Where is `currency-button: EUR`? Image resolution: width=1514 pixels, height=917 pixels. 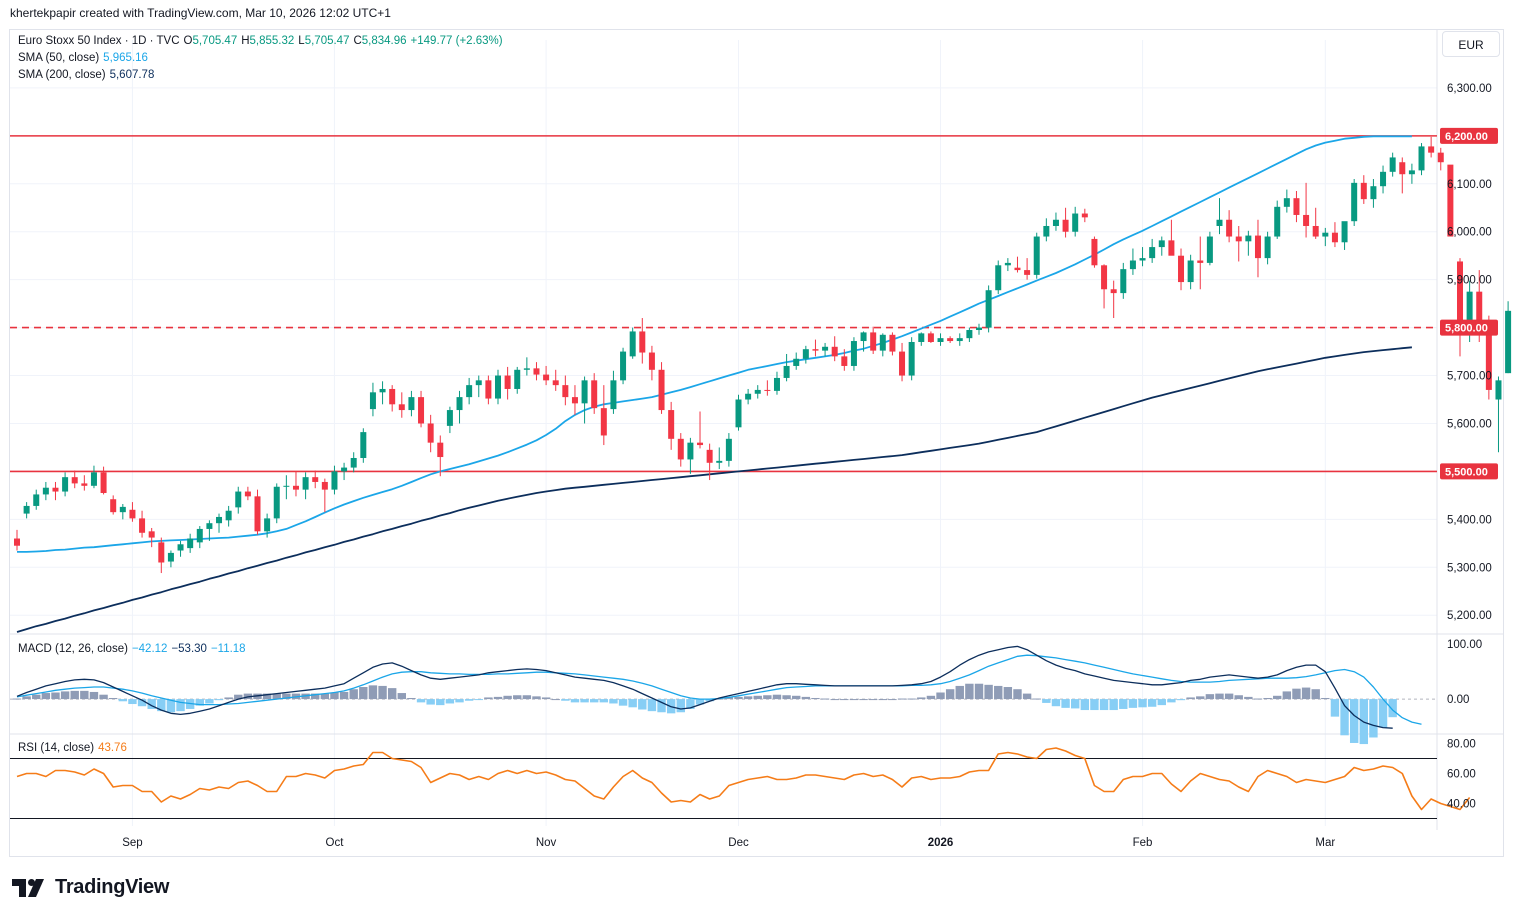
currency-button: EUR is located at coordinates (1471, 44).